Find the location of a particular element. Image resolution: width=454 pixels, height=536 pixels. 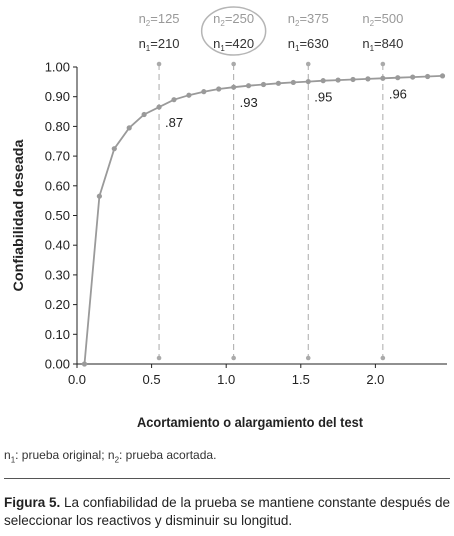

n2-label: n2=375 is located at coordinates (308, 19).